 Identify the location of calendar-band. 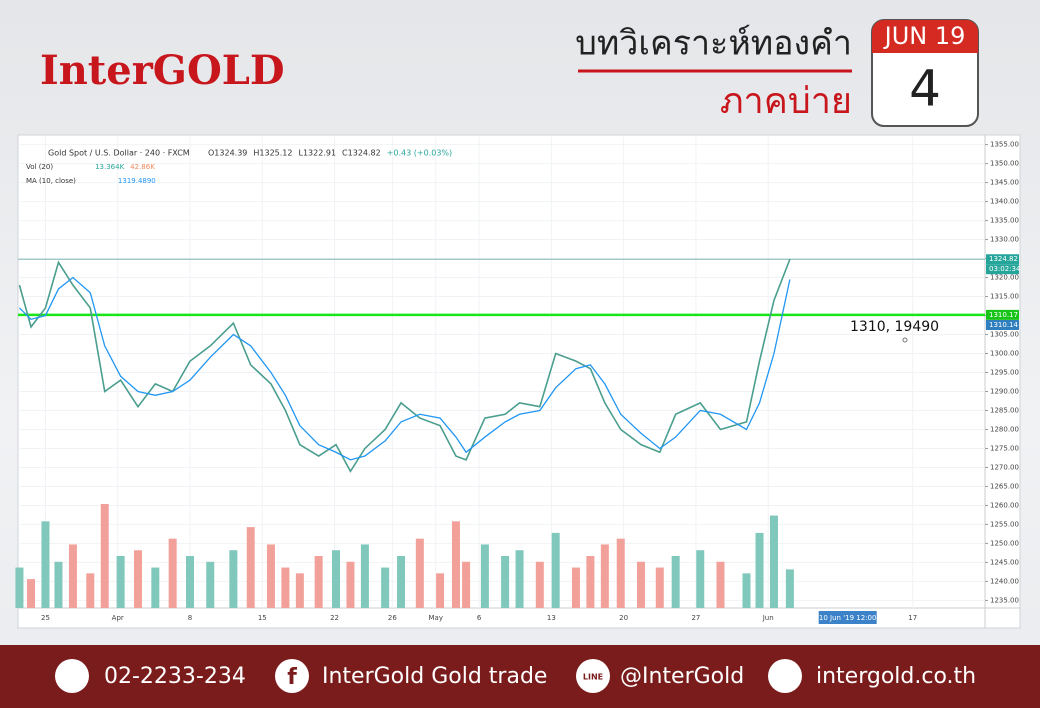
(925, 36).